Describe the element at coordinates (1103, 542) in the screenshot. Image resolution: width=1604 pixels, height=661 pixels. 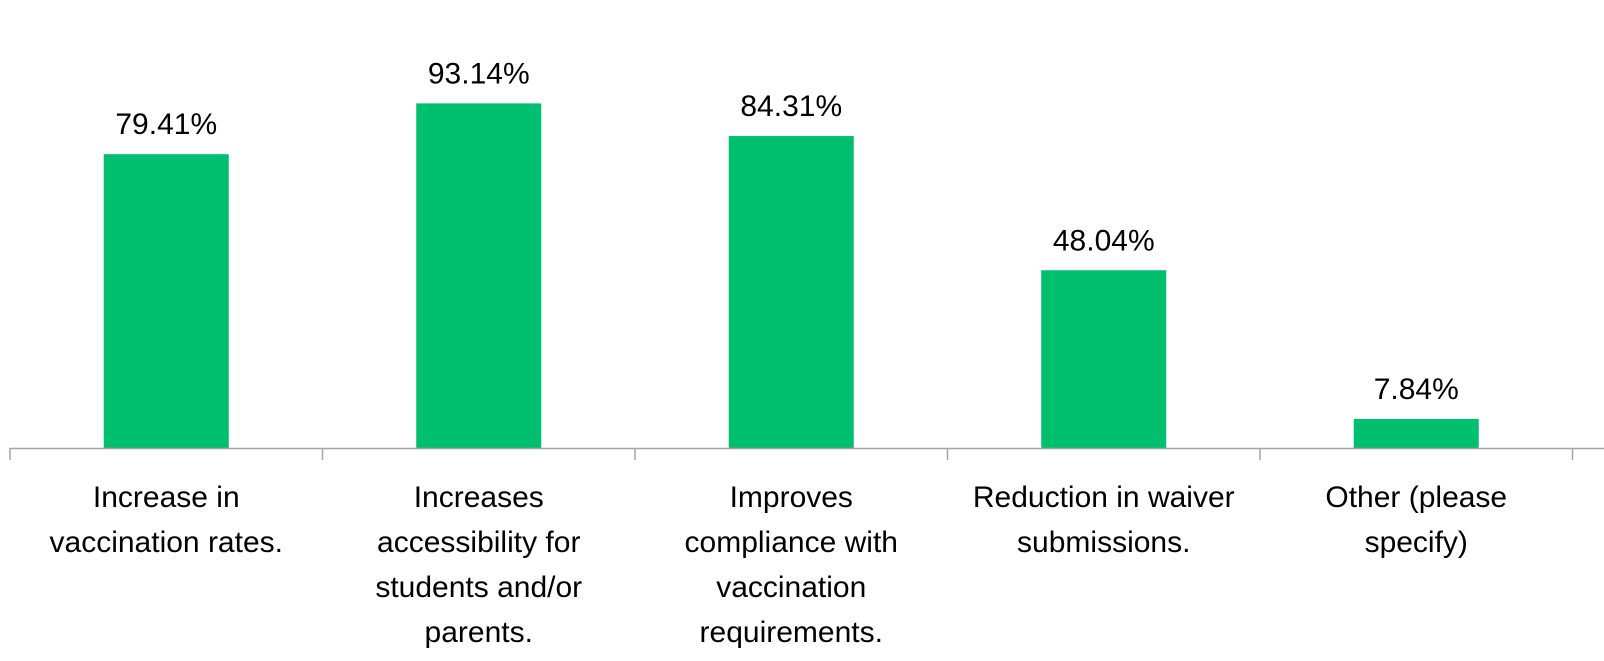
I see `category-label-line: submissions.` at that location.